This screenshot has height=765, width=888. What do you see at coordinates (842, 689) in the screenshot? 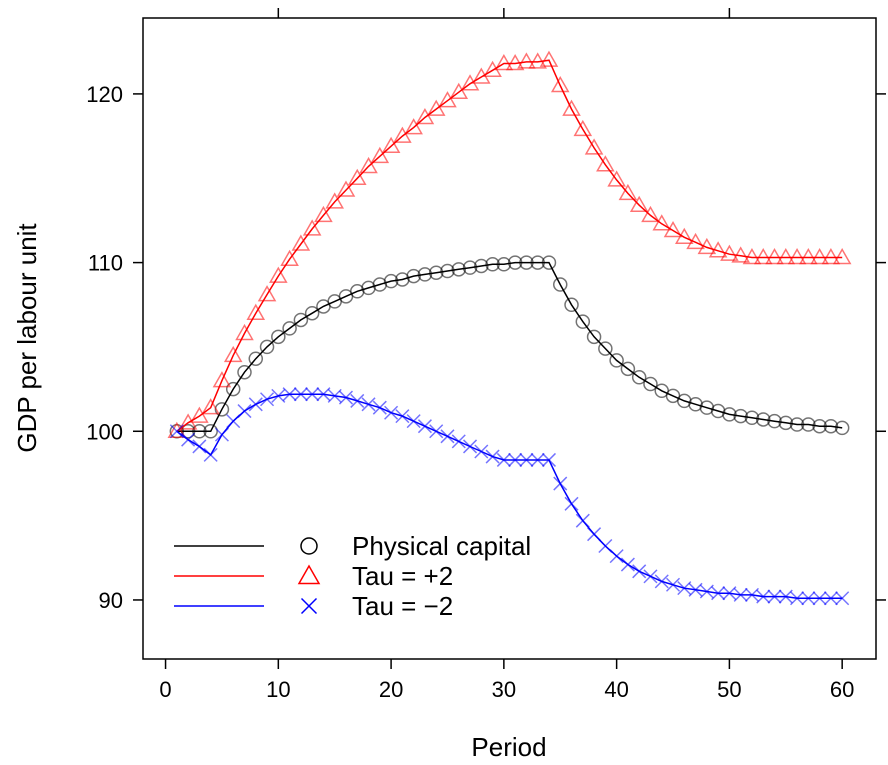
I see `x-tick-label: 60` at bounding box center [842, 689].